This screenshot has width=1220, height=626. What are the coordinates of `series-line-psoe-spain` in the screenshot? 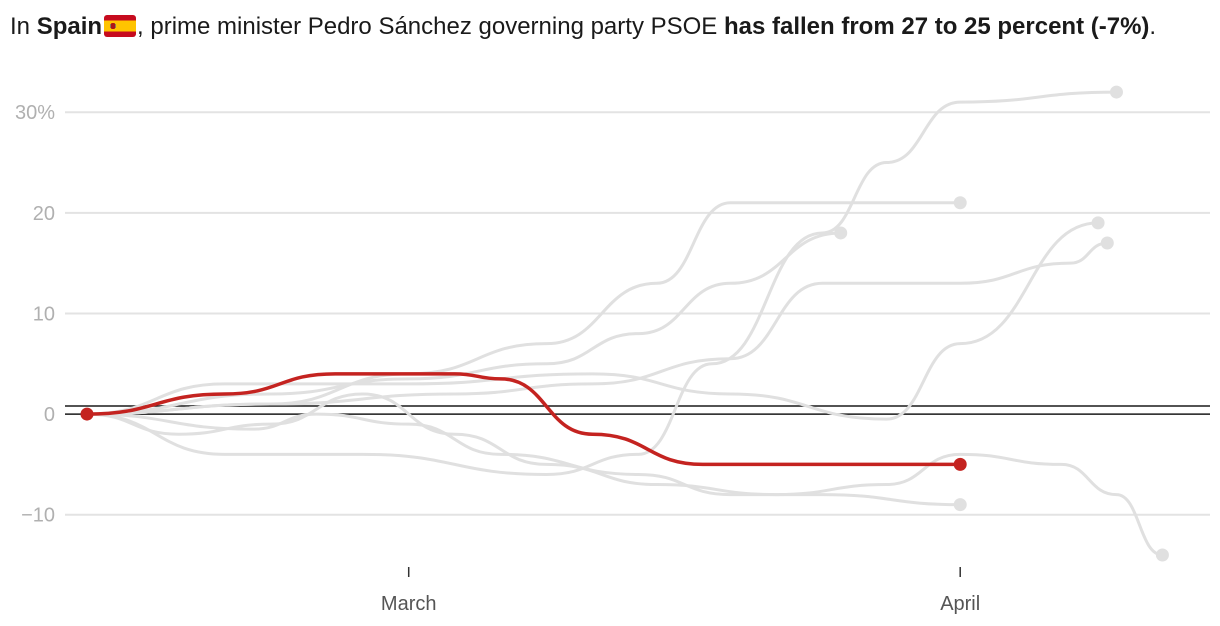 It's located at (523, 419).